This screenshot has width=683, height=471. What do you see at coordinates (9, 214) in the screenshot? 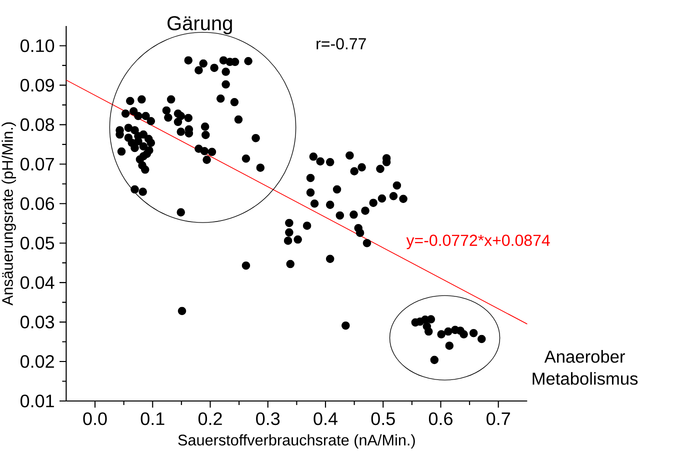
I see `y-axis-title: Ansäuerungsrate (pH/Min.)` at bounding box center [9, 214].